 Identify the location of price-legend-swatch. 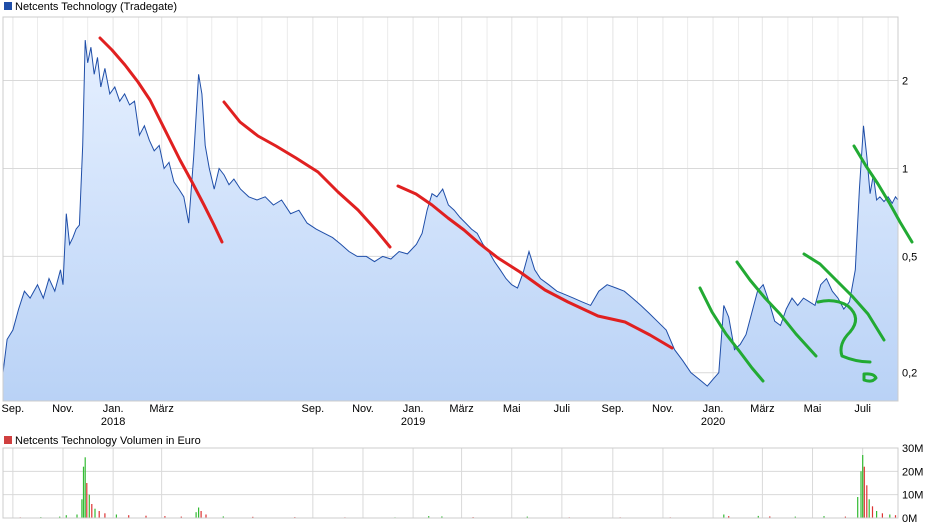
(8, 6).